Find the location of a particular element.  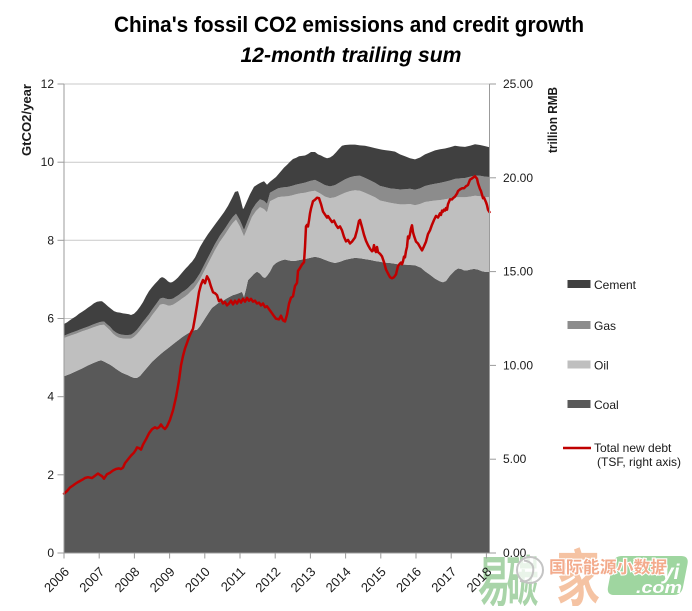

svg-text: 25.00 is located at coordinates (518, 84).